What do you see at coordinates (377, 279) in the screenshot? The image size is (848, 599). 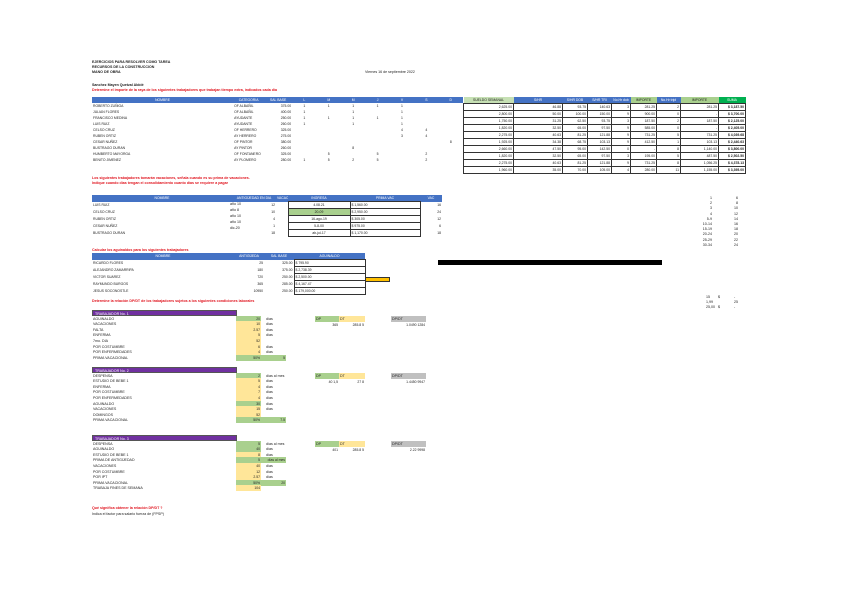 I see `highlight-cell` at bounding box center [377, 279].